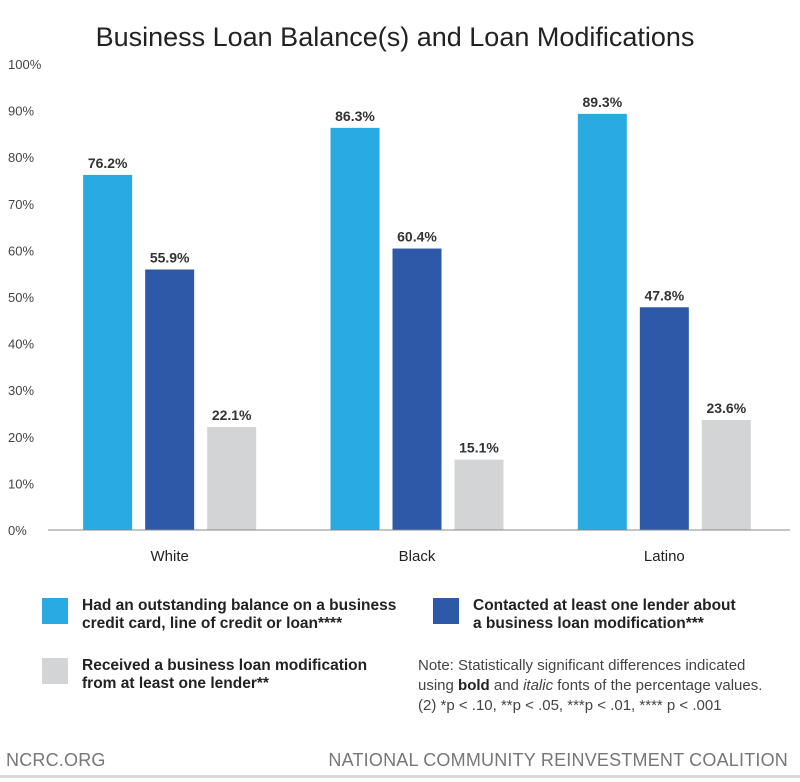  I want to click on y-tick-label: 90%, so click(21, 111).